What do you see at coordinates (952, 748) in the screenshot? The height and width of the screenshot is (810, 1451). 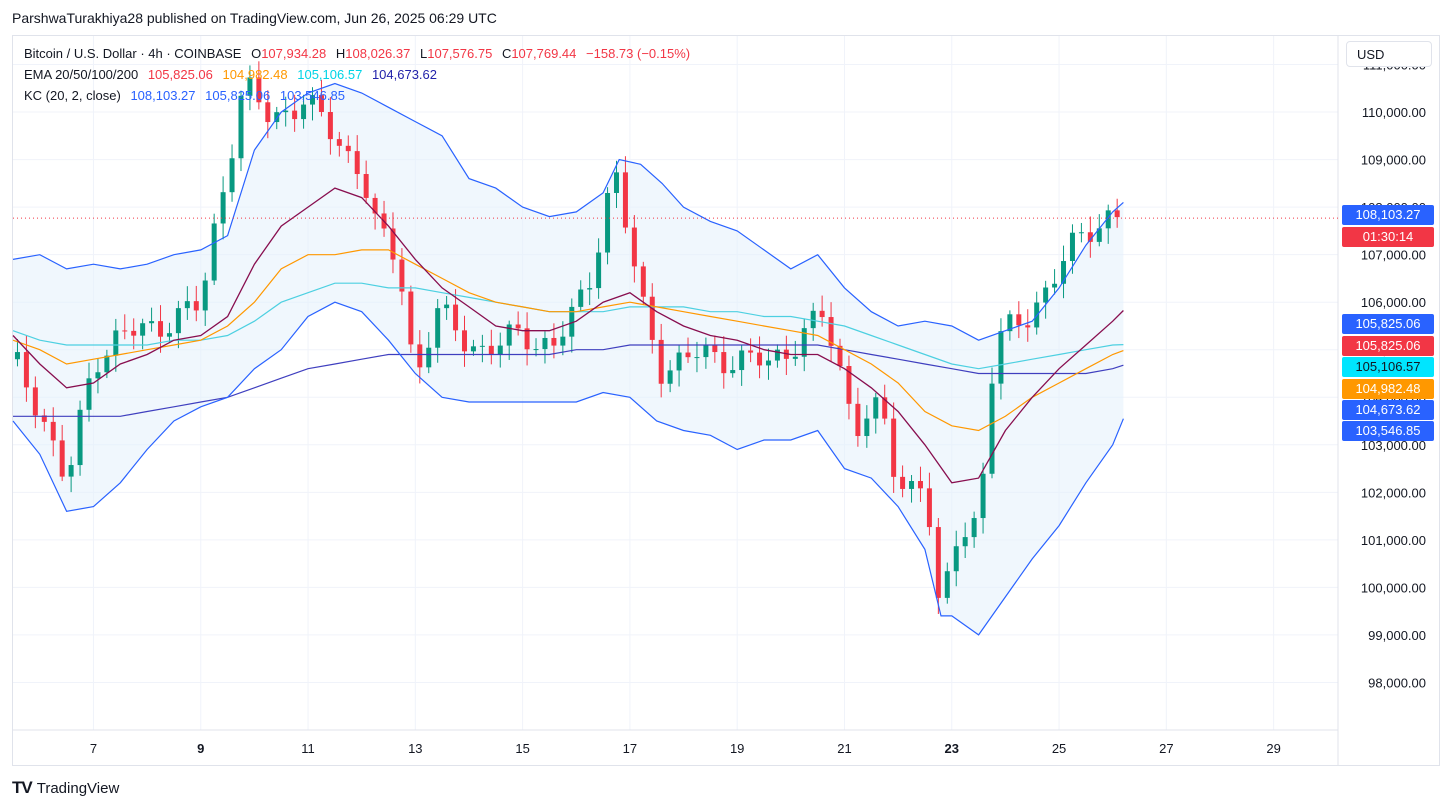 I see `time-tick-label: 23` at bounding box center [952, 748].